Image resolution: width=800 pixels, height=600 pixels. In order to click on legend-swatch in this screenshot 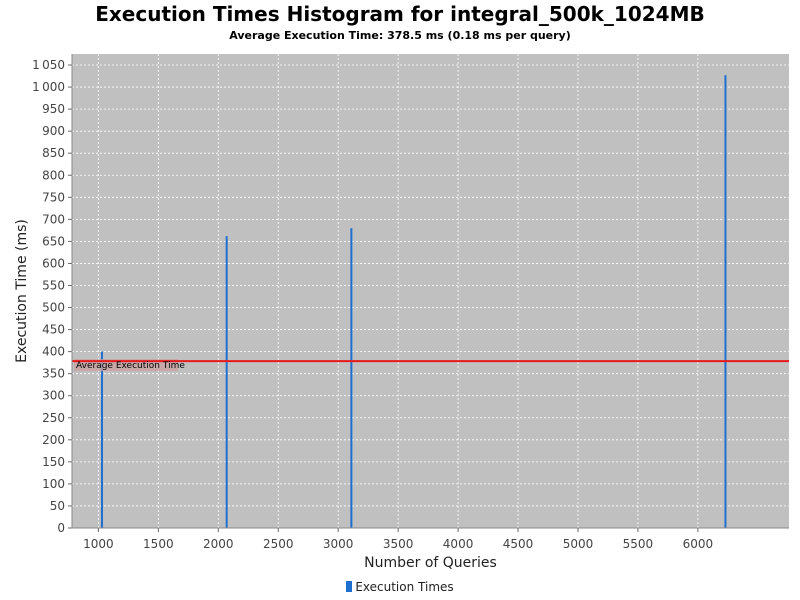, I will do `click(349, 586)`.